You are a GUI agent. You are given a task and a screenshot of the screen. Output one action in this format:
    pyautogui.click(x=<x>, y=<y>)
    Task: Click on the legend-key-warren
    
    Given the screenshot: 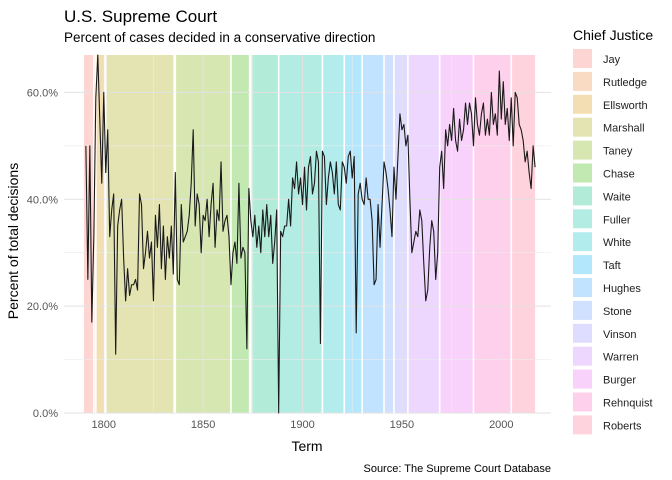 What is the action you would take?
    pyautogui.click(x=582, y=356)
    